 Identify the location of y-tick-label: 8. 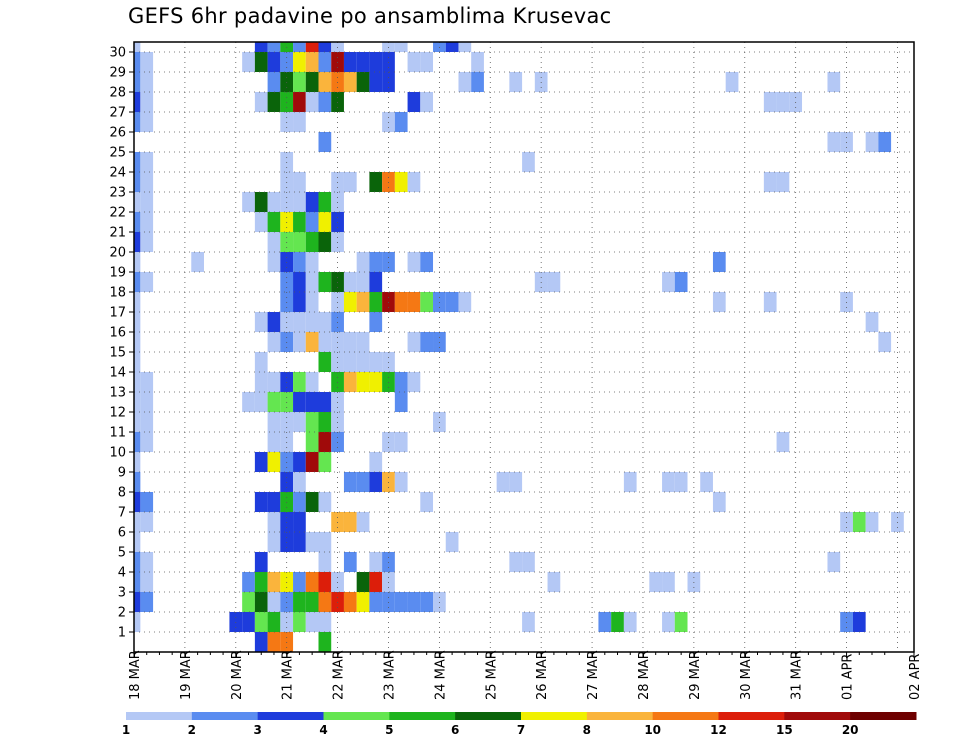
(122, 493).